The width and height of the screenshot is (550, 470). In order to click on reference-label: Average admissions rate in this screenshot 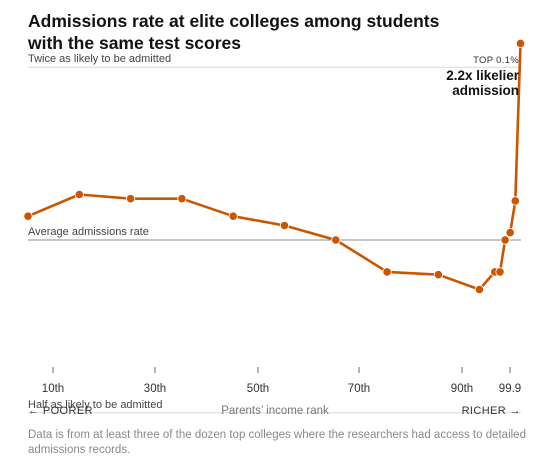, I will do `click(88, 232)`.